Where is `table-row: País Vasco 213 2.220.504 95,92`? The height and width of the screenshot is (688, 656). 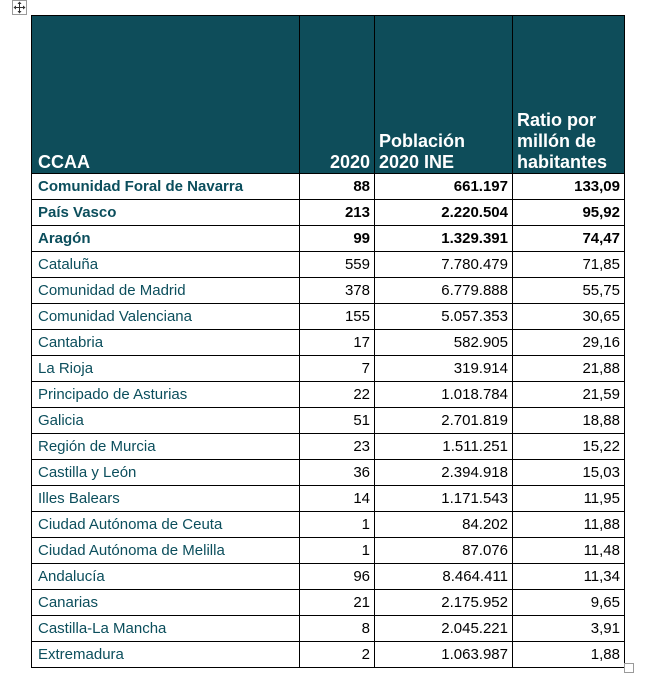 table-row: País Vasco 213 2.220.504 95,92 is located at coordinates (328, 212).